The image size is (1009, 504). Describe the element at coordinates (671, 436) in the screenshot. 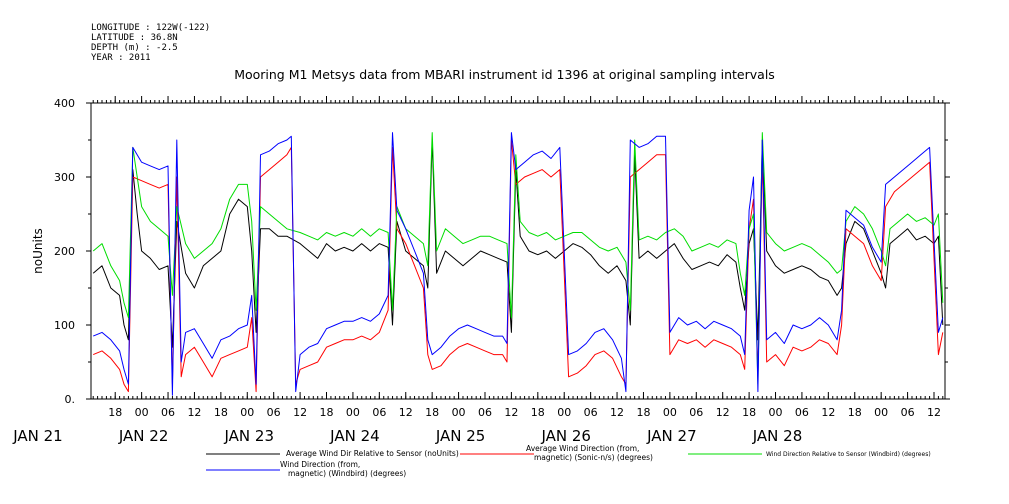

I see `x-day-label: JAN 27` at that location.